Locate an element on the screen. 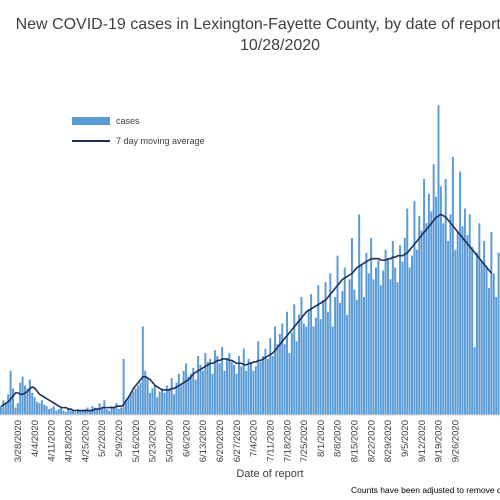 The width and height of the screenshot is (500, 500). x-tick-label: 6/27/2020 is located at coordinates (237, 441).